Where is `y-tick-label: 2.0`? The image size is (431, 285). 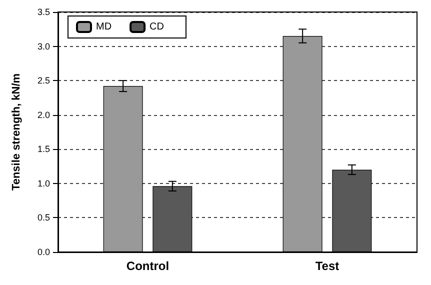
y-tick-label: 2.0 is located at coordinates (43, 115).